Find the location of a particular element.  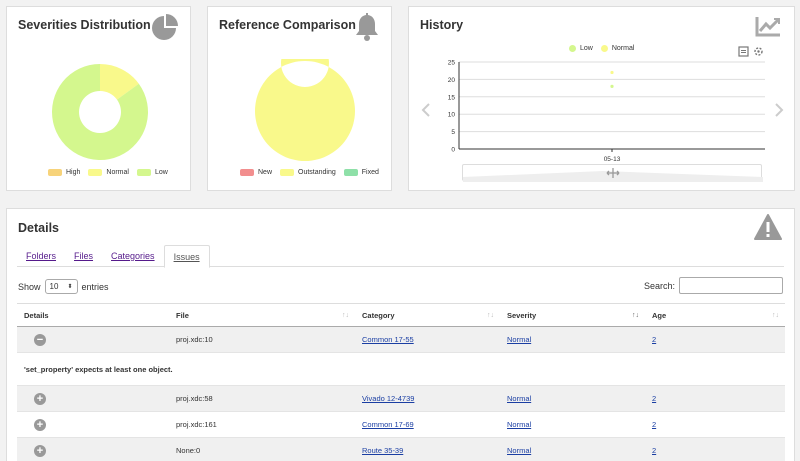

details-title: Details is located at coordinates (38, 228).